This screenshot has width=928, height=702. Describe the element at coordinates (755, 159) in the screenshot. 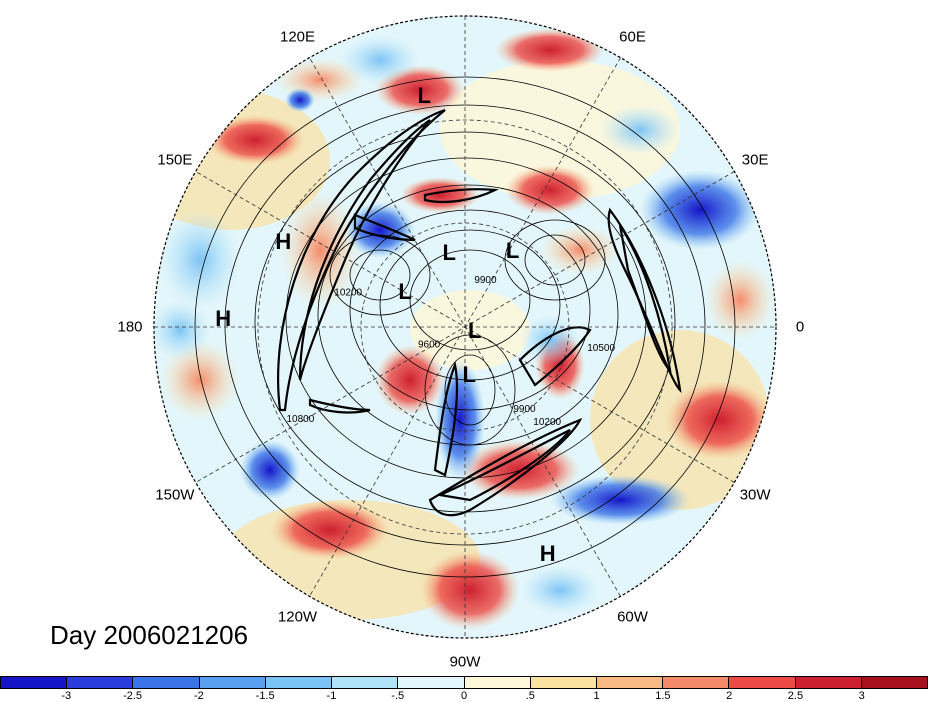

I see `longitude-label: 30E` at that location.